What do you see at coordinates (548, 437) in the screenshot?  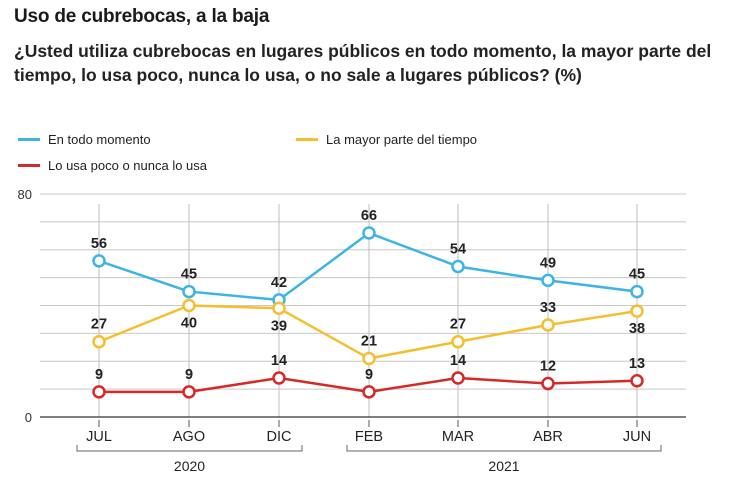 I see `x-tick-label: ABR` at bounding box center [548, 437].